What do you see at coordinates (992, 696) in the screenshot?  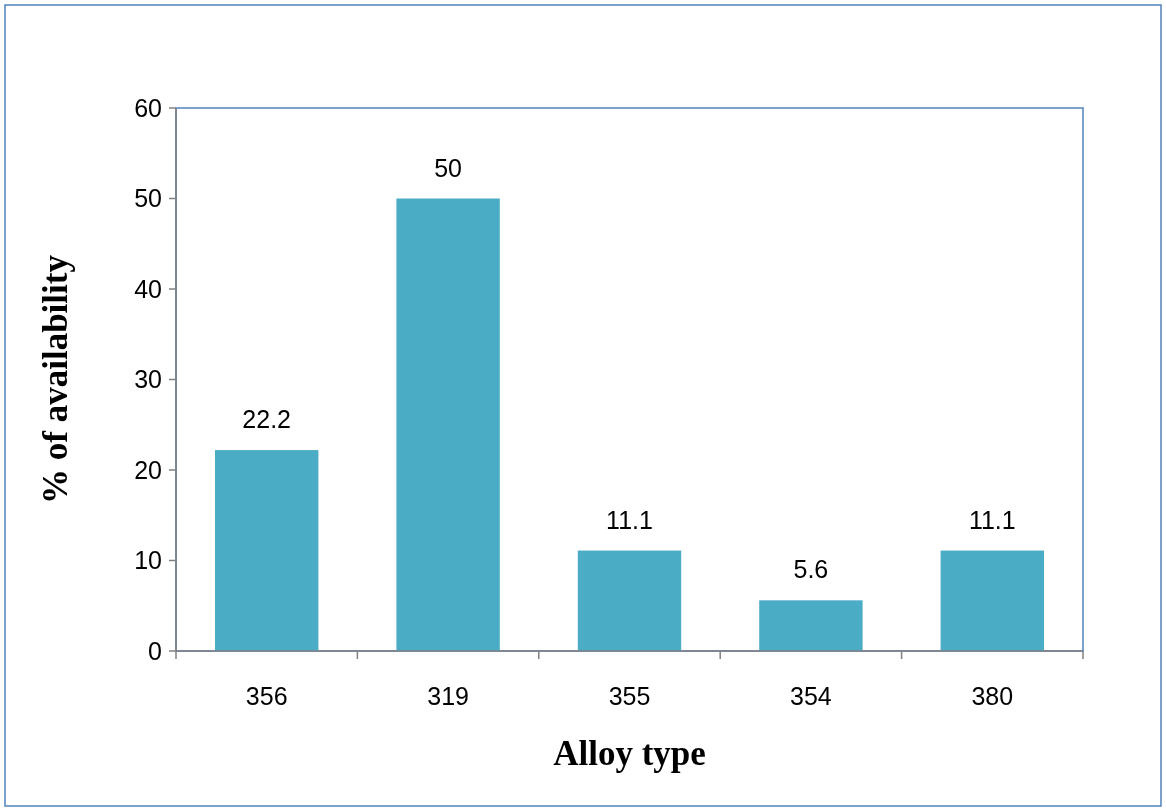 I see `x-tick-label: 380` at bounding box center [992, 696].